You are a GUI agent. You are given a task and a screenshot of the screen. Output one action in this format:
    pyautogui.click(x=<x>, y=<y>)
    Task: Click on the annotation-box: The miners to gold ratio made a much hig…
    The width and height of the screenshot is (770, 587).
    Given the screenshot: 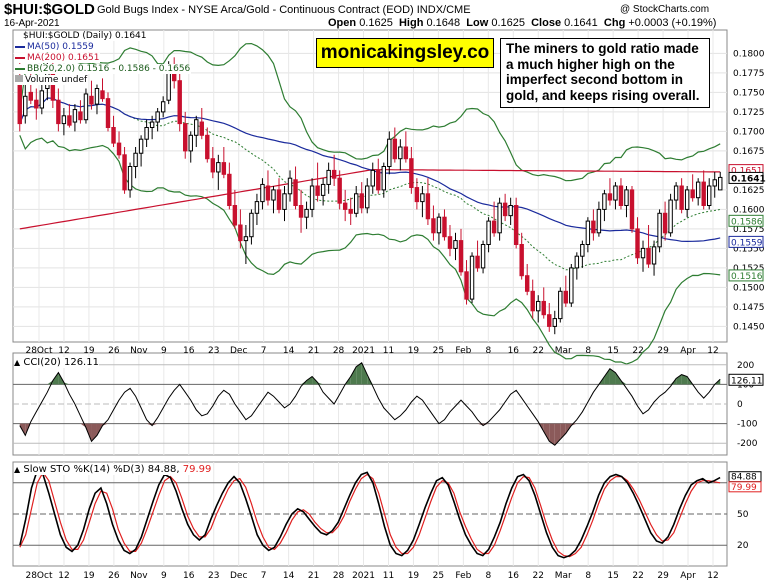 What is the action you would take?
    pyautogui.click(x=605, y=73)
    